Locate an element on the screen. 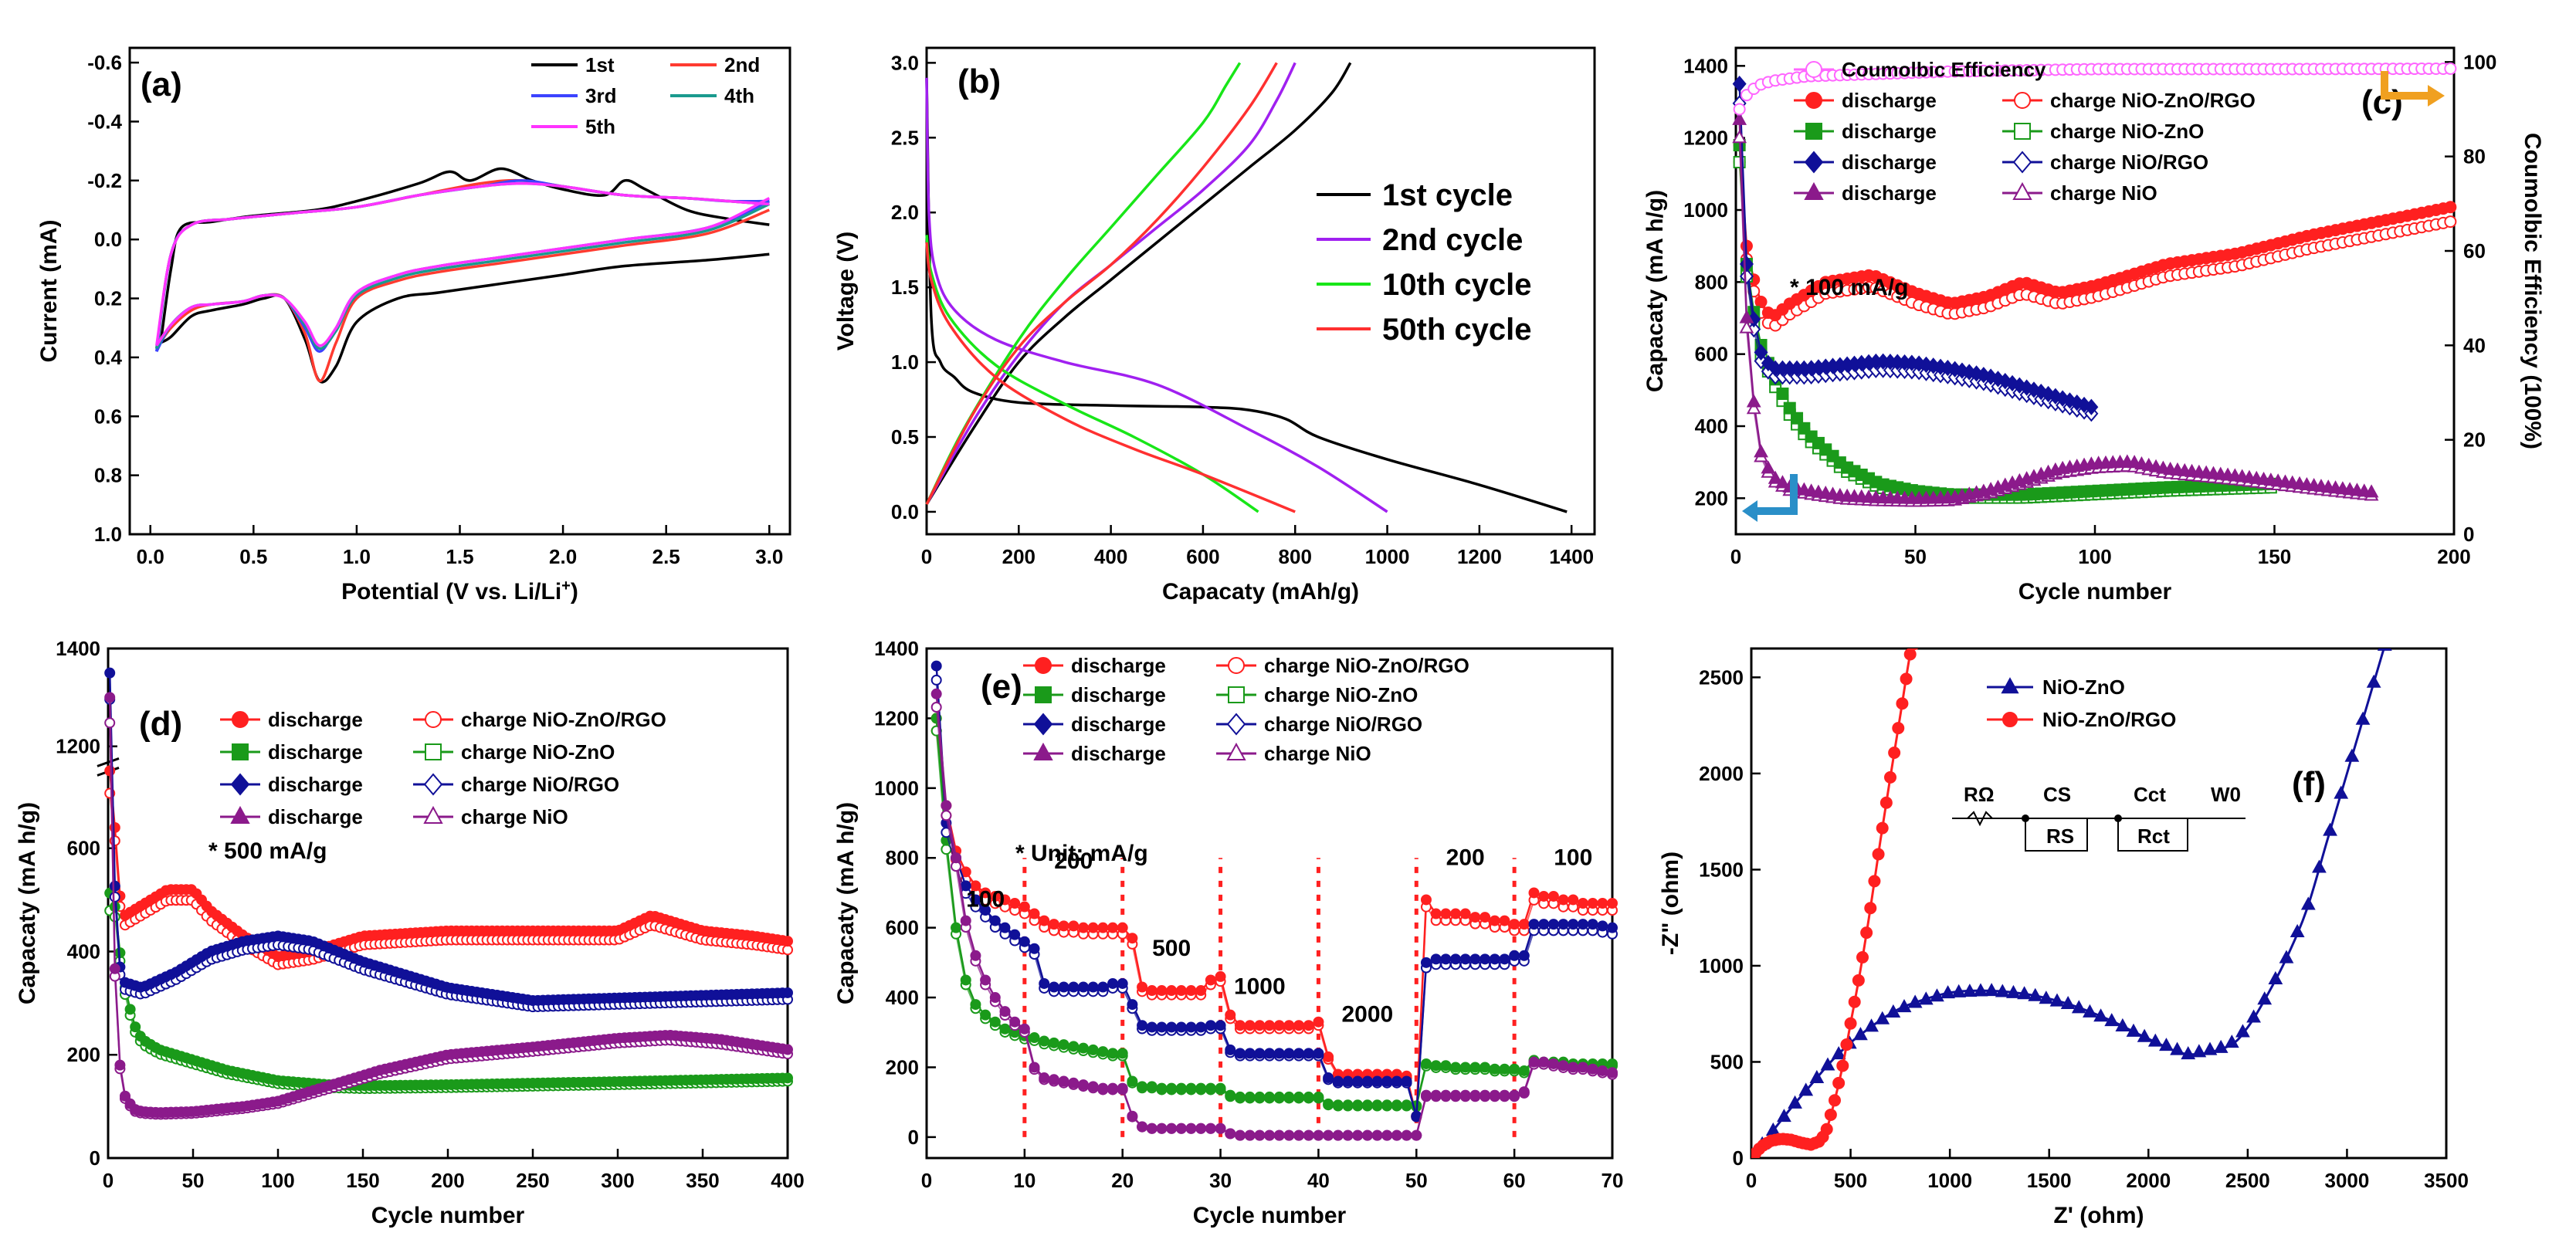  y-tick-label: 200 is located at coordinates (83, 1054).